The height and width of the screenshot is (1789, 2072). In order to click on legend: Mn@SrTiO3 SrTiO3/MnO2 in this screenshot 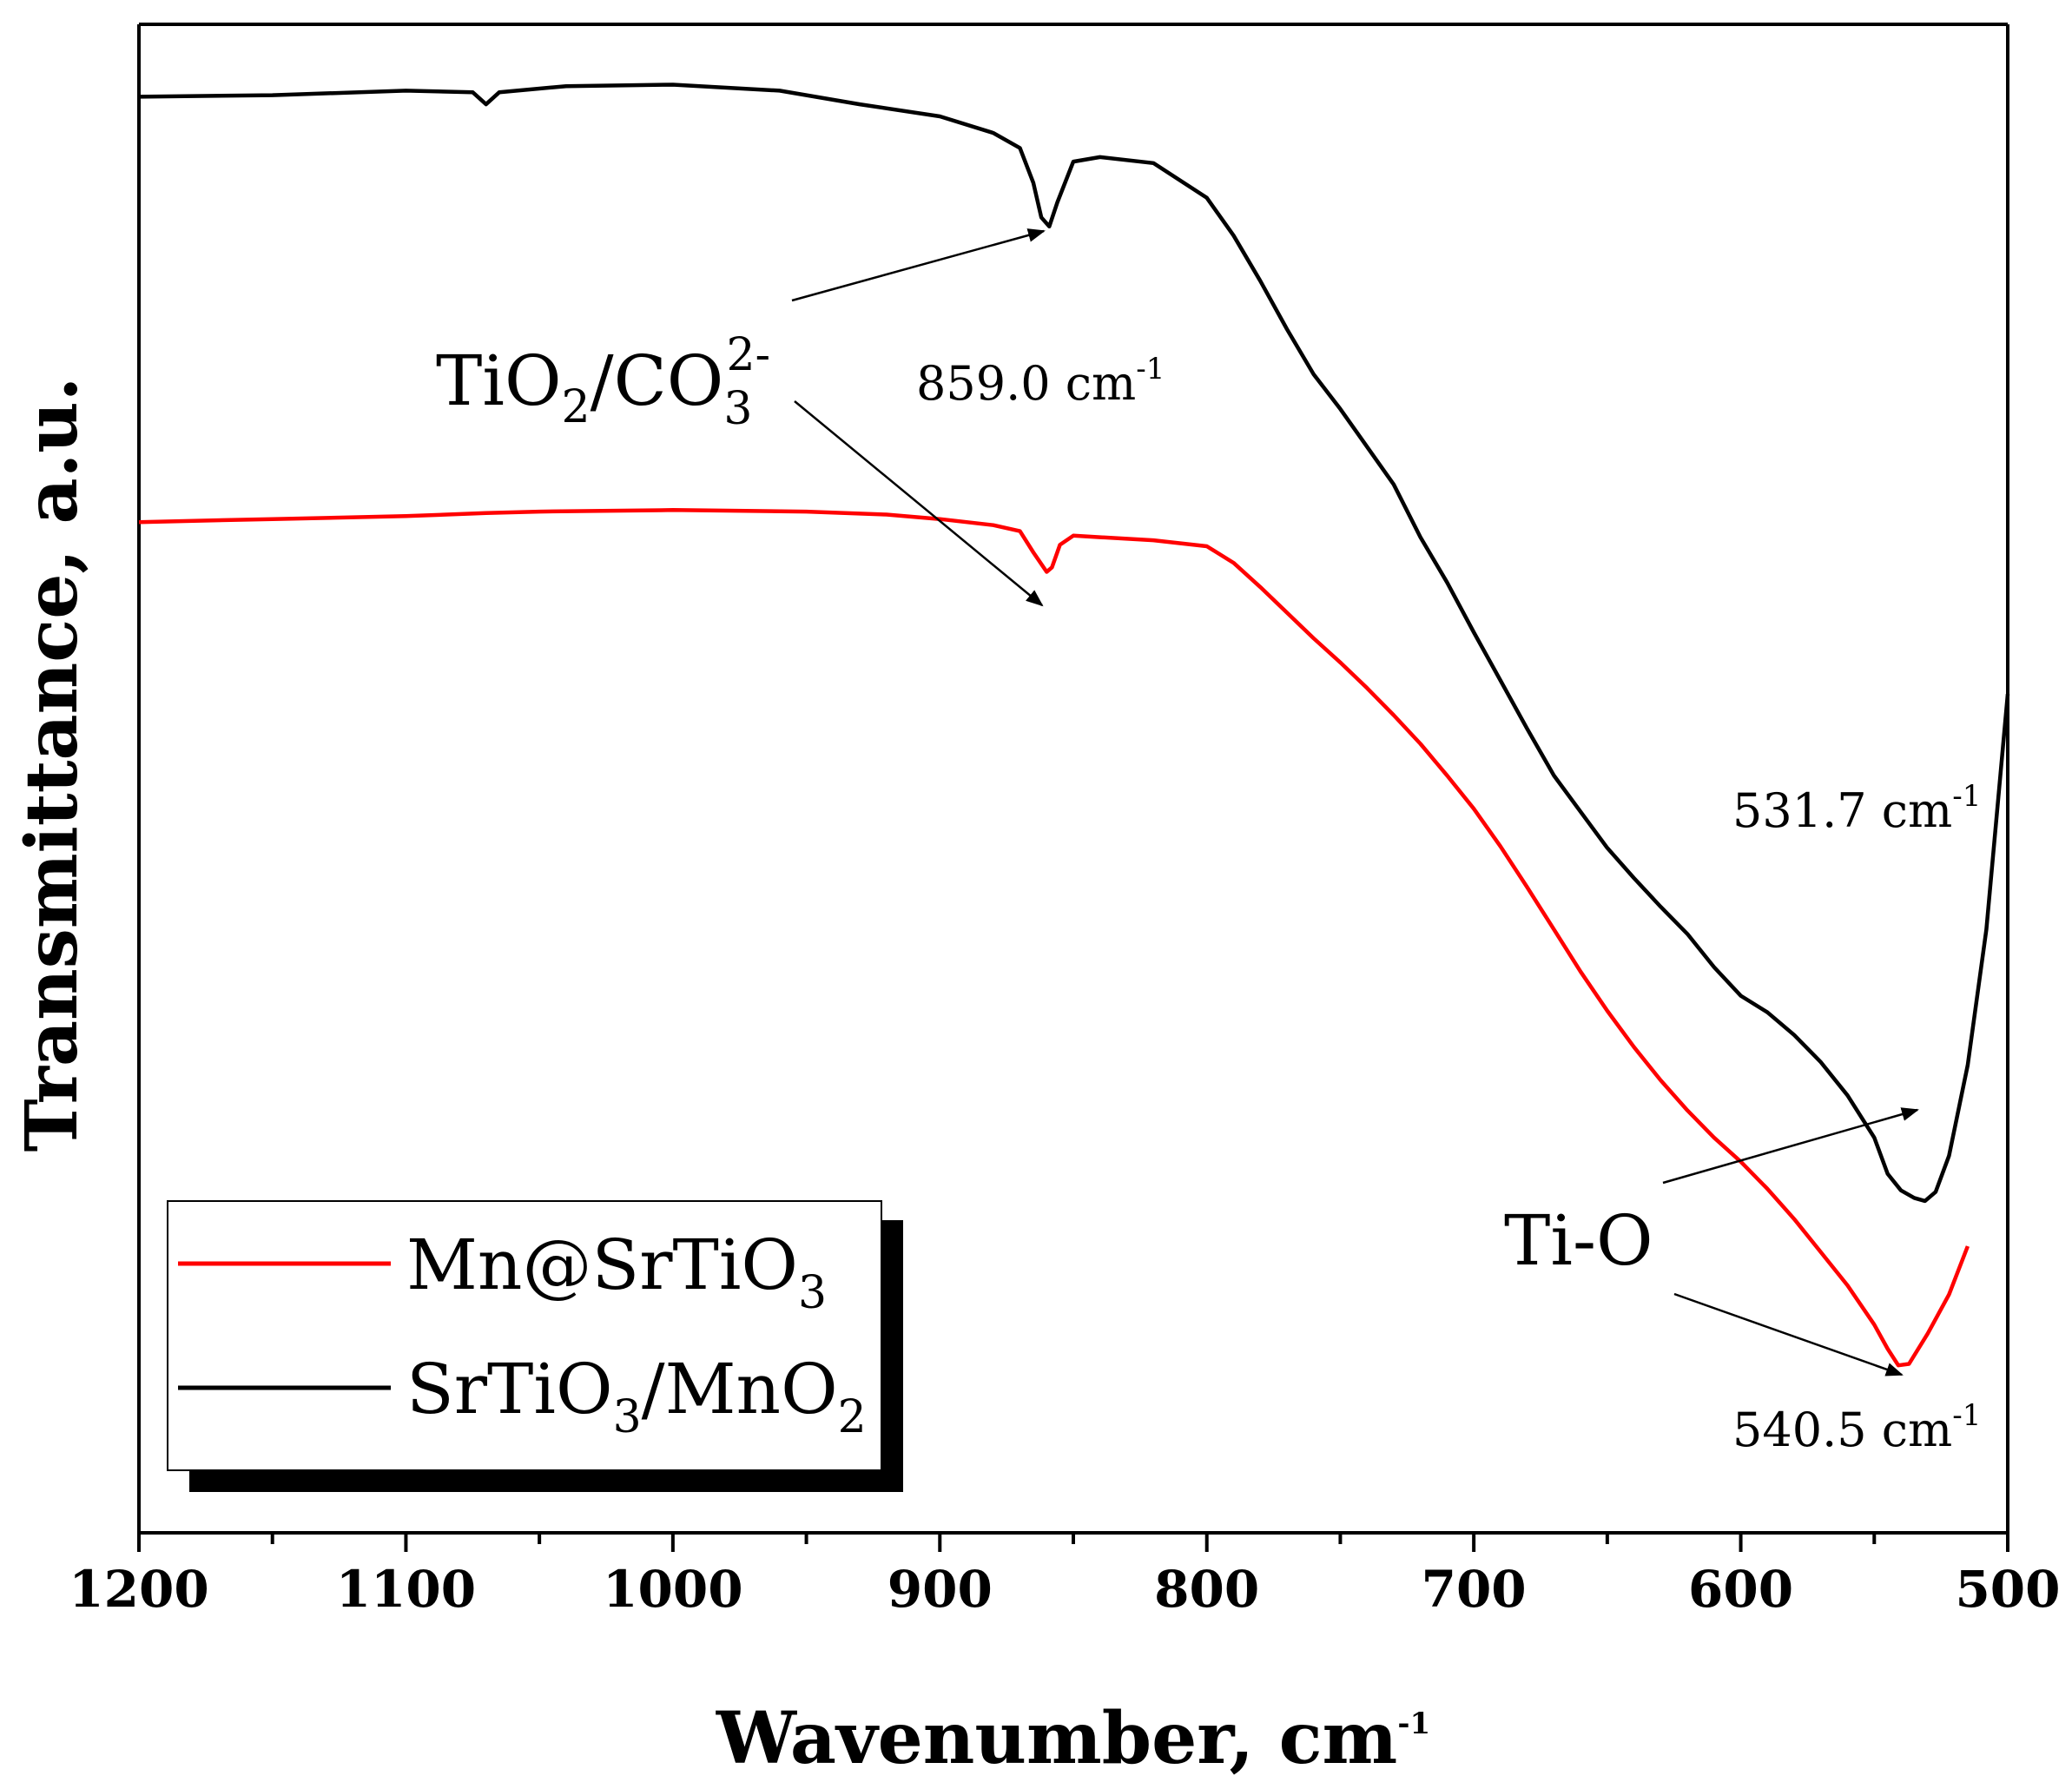, I will do `click(535, 1346)`.